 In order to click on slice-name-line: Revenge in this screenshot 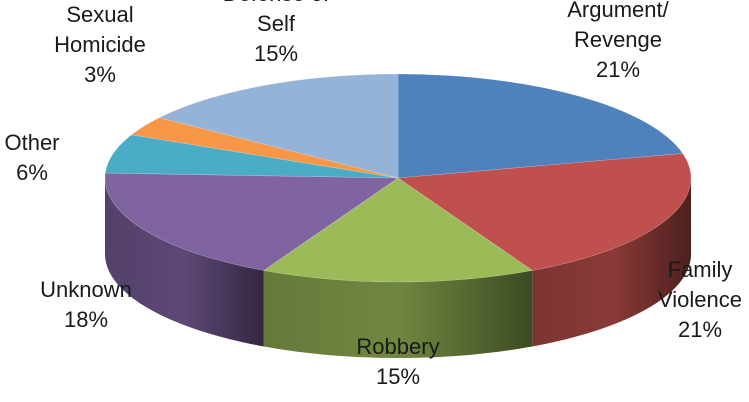, I will do `click(618, 39)`.